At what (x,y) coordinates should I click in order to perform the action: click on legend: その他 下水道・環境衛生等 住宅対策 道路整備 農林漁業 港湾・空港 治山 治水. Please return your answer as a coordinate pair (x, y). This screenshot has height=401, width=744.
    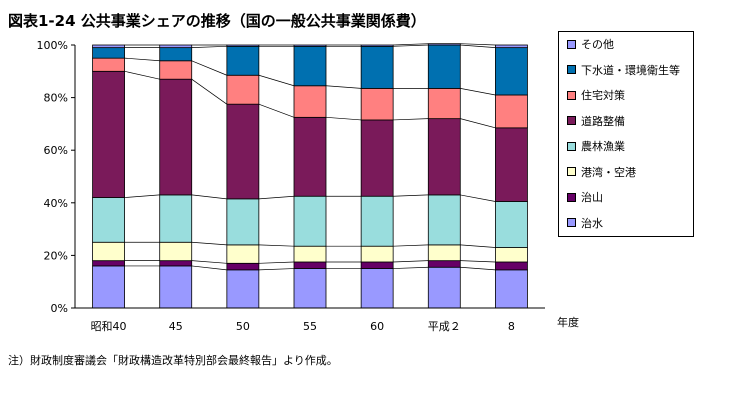
    Looking at the image, I should click on (626, 134).